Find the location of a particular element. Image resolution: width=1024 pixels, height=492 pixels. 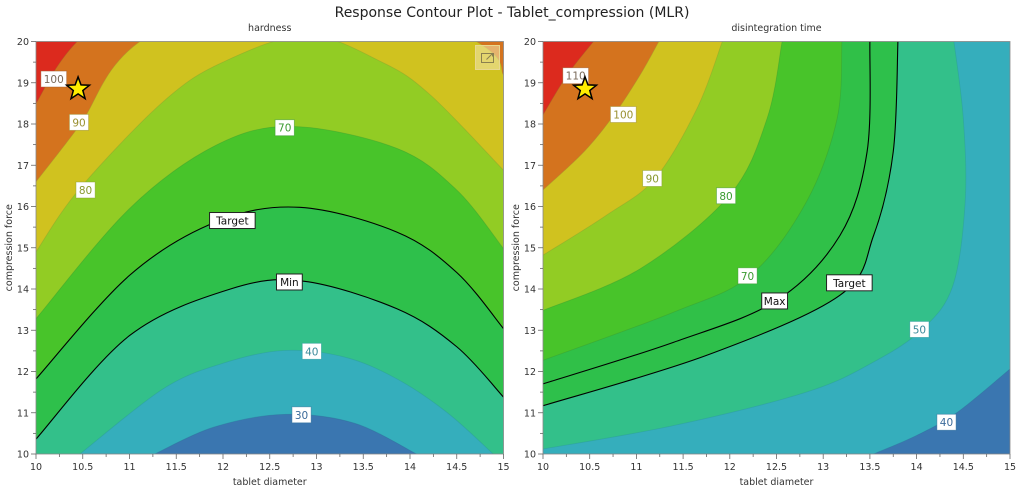

plot-title: hardness is located at coordinates (269, 28).